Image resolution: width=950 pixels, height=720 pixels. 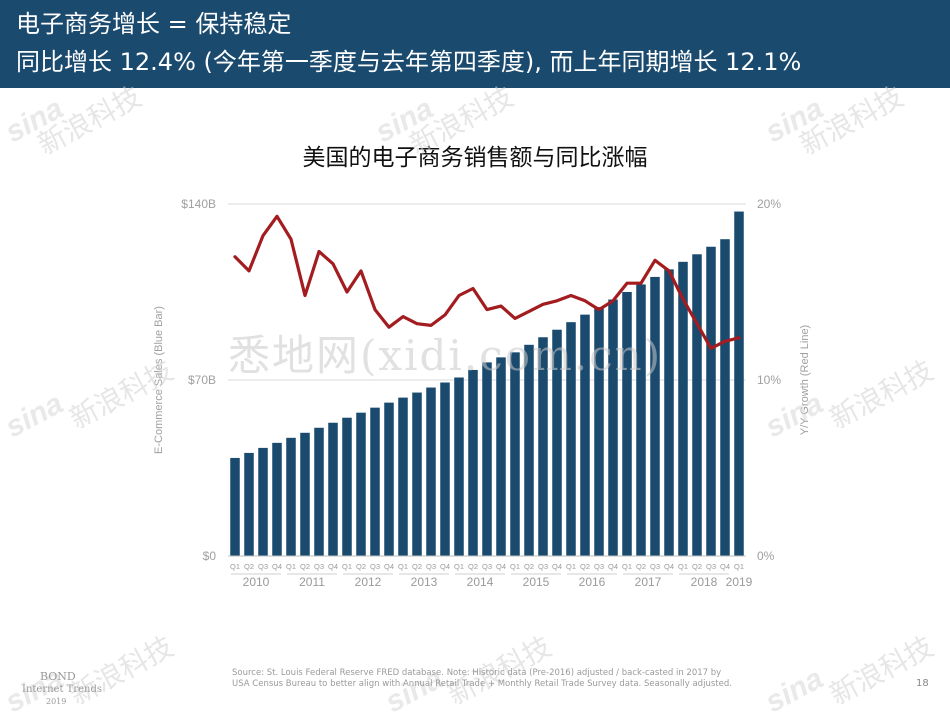 I want to click on y-left-tick-label: $0, so click(x=210, y=556).